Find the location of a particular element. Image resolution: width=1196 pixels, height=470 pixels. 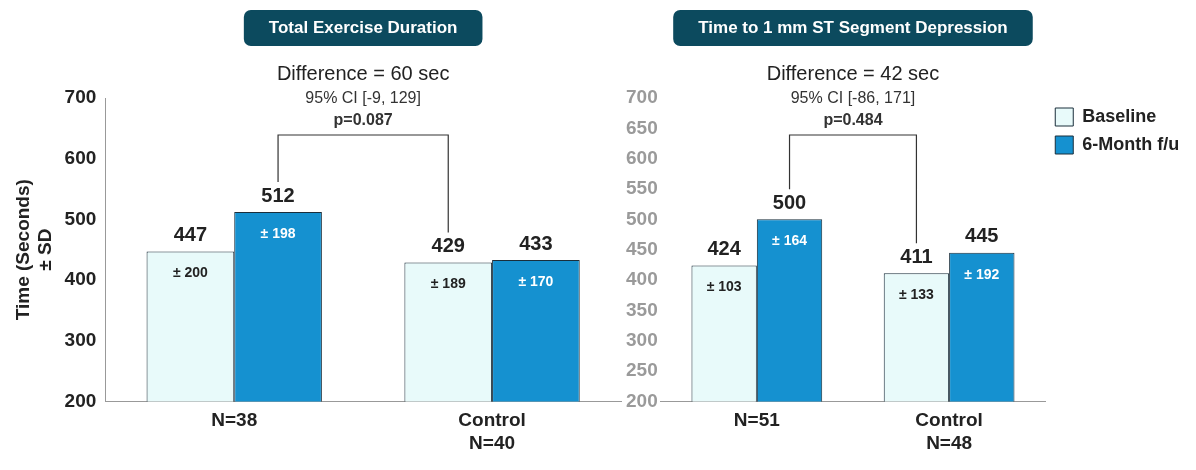

chart-title: Total Exercise Duration is located at coordinates (363, 27).